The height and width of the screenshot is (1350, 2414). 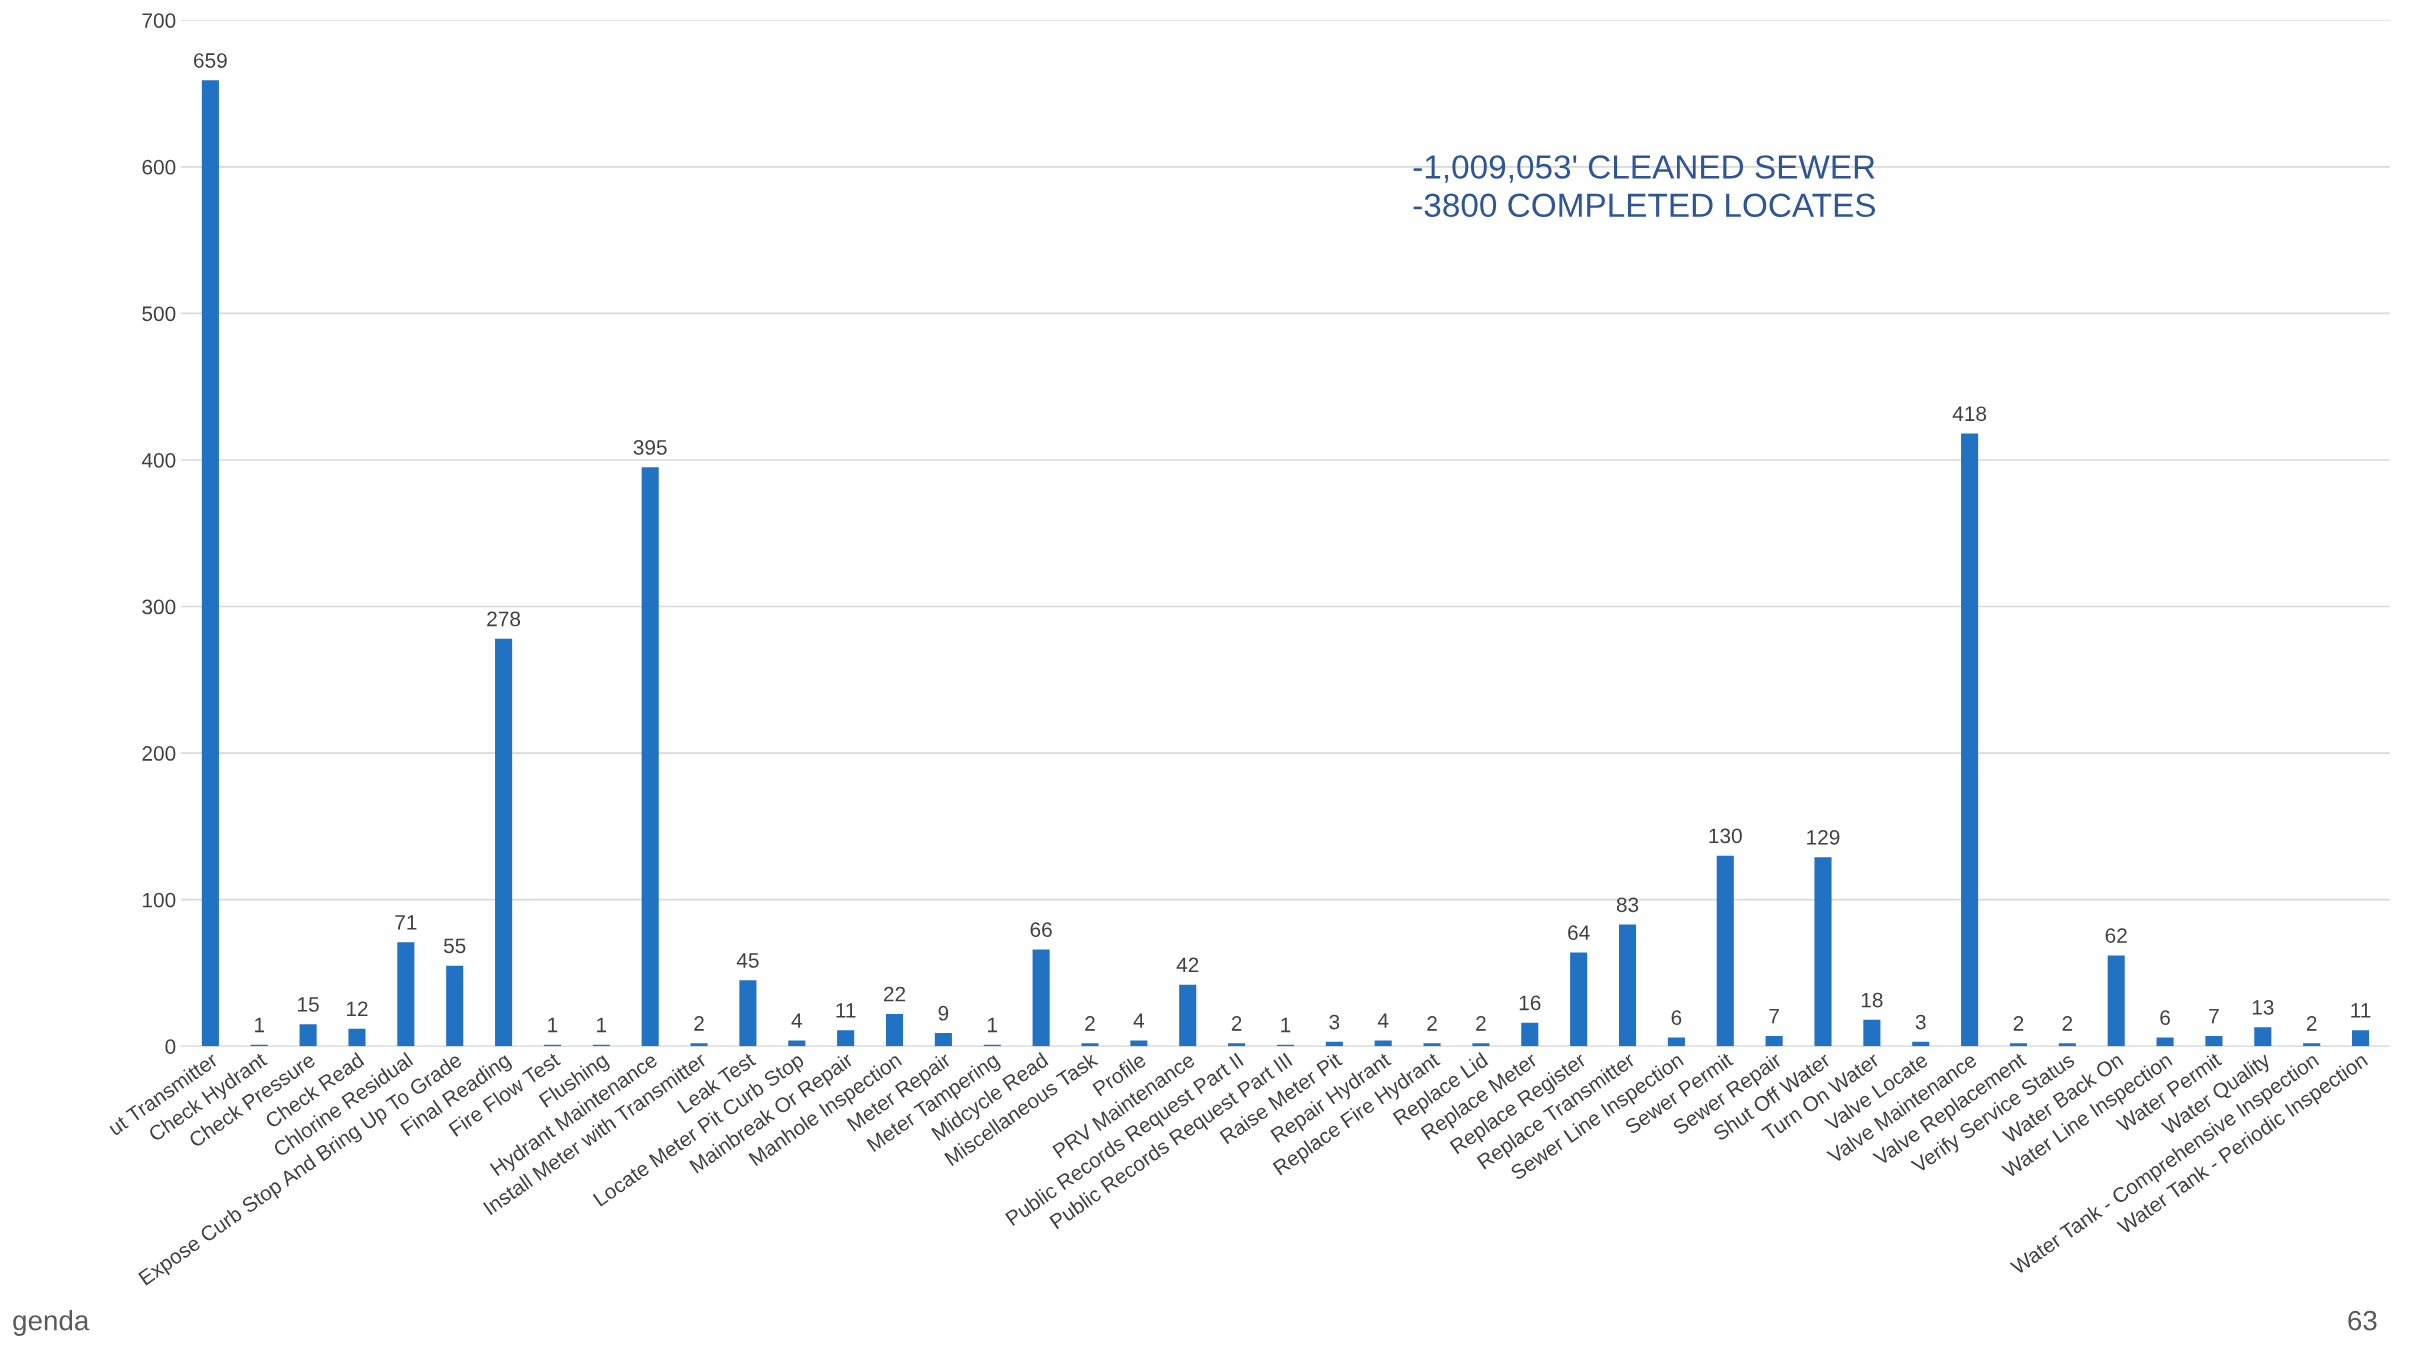 I want to click on text: genda, so click(x=51, y=1323).